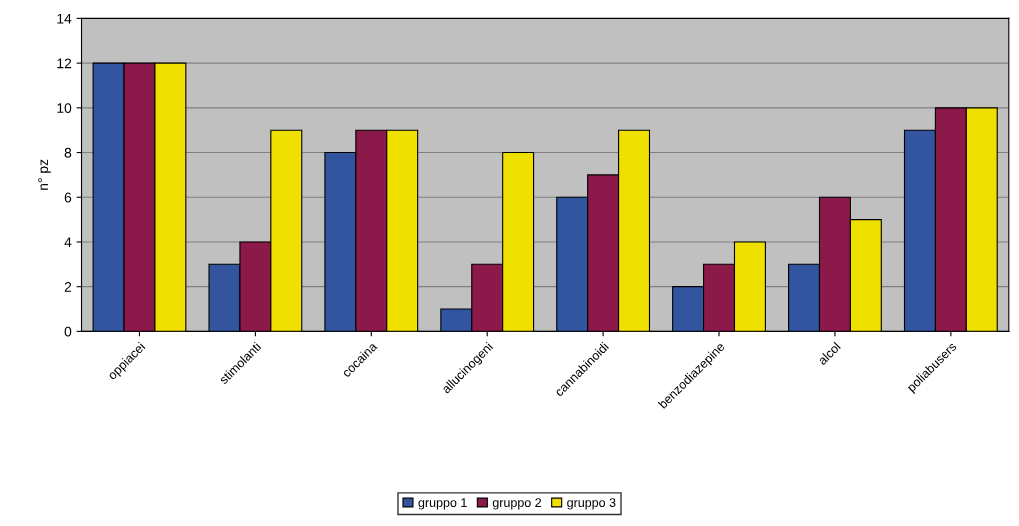  I want to click on y-tick-label: 0, so click(68, 331).